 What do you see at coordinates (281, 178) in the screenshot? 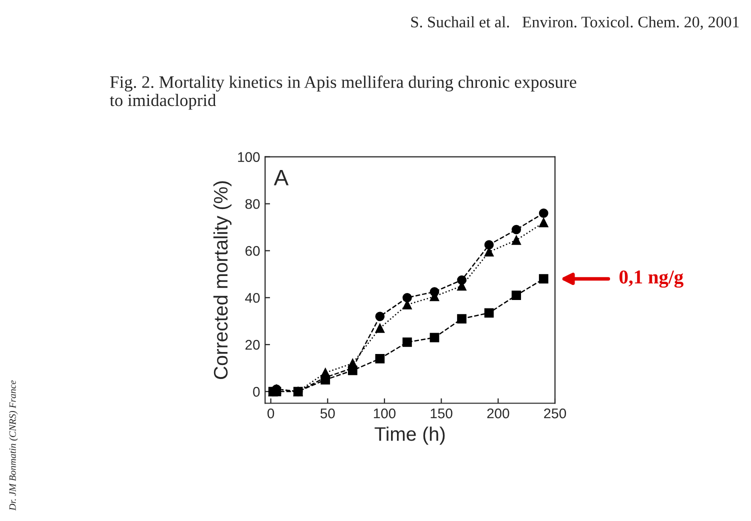
I see `annotation: A` at bounding box center [281, 178].